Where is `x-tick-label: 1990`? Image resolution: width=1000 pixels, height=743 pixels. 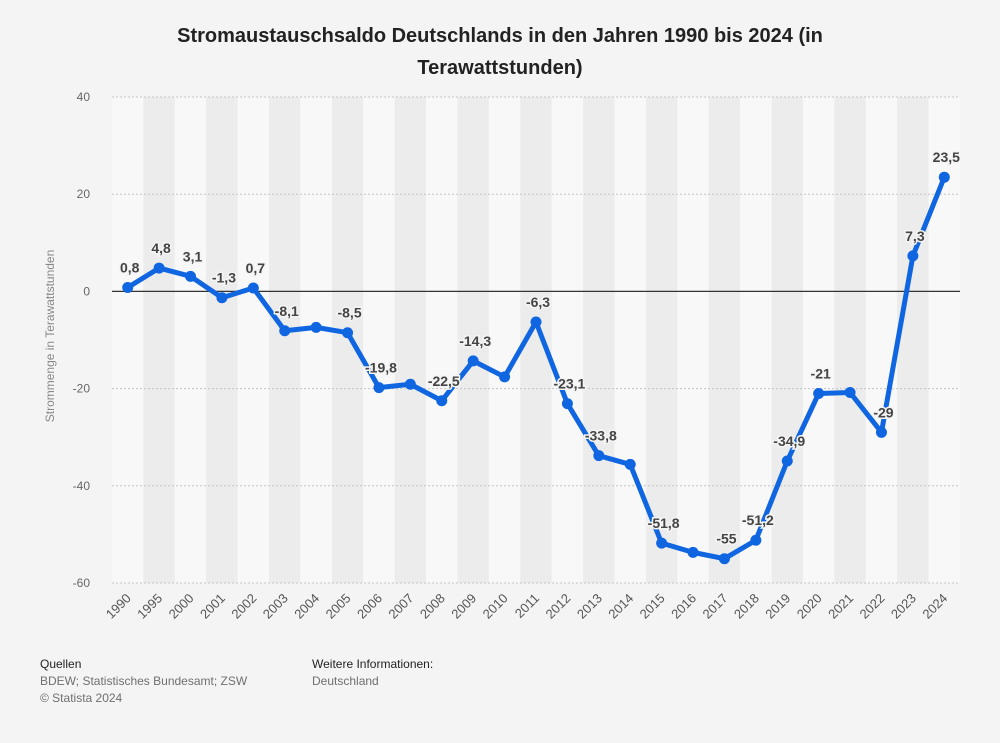 x-tick-label: 1990 is located at coordinates (118, 606).